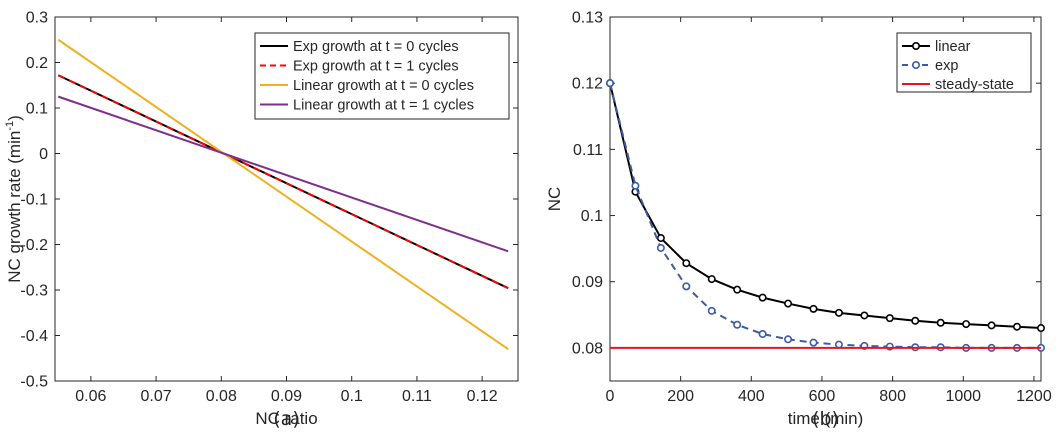 The height and width of the screenshot is (438, 1063). I want to click on x-tick-label: 0, so click(610, 396).